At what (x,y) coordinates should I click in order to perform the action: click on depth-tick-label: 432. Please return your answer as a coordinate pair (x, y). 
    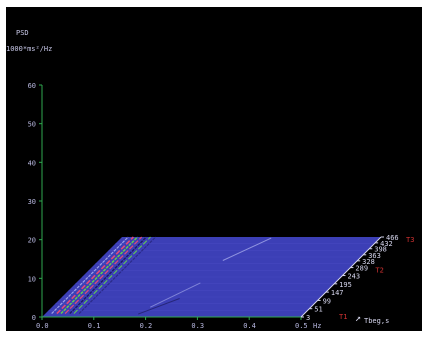
    Looking at the image, I should click on (386, 244).